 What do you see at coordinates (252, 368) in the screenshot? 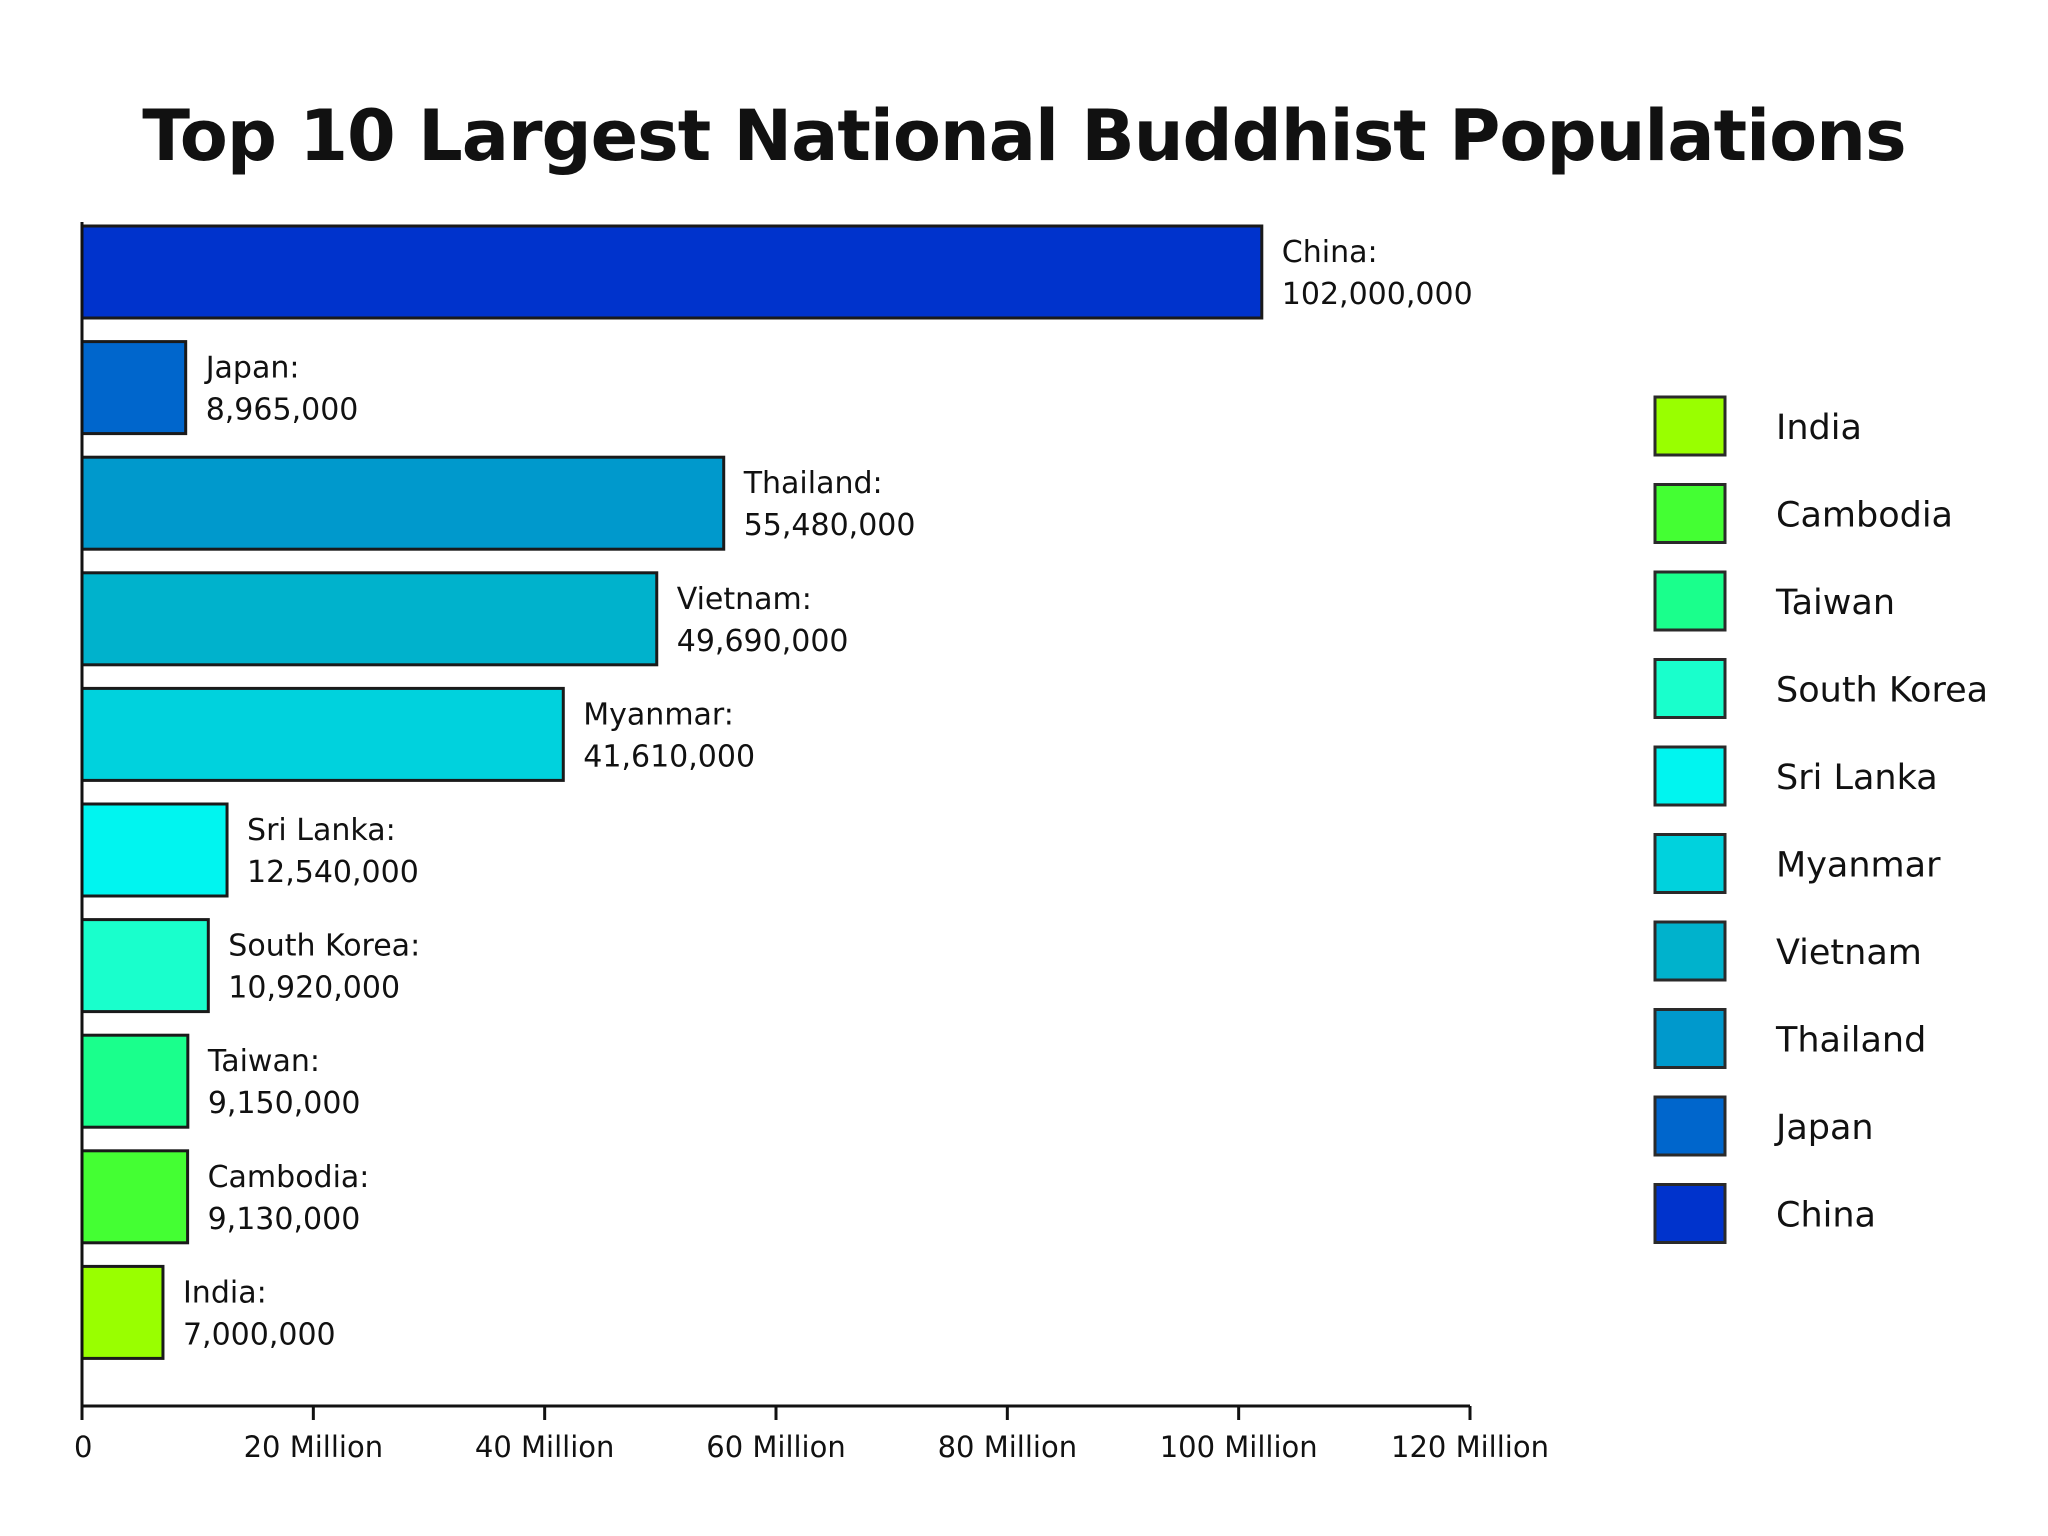
I see `bar-label-name-japan: Japan:` at bounding box center [252, 368].